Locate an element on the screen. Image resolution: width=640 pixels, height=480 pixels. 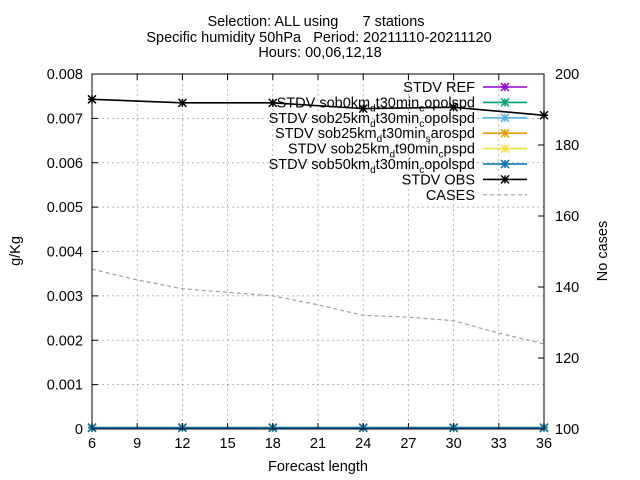
legend-item: STDV sob25kmdt30mincopolspd is located at coordinates (398, 120).